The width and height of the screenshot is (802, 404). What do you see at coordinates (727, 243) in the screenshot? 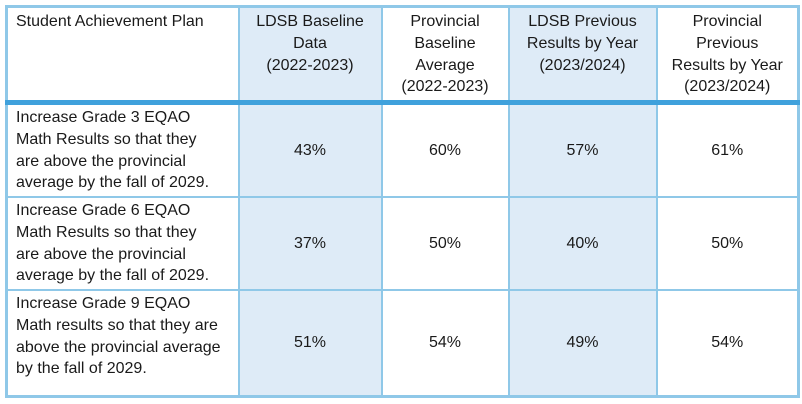
I see `value-cell-grade6-provincial-previous: 50%` at bounding box center [727, 243].